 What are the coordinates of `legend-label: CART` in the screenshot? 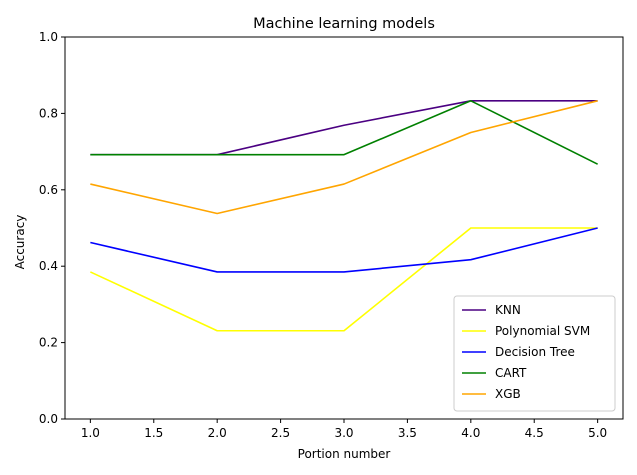 It's located at (511, 373).